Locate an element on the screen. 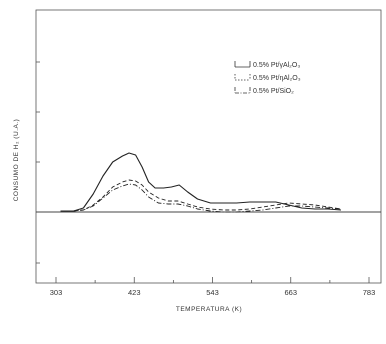 Image resolution: width=386 pixels, height=344 pixels. legend-entry-3: 0.5% Pt/SiO₂ is located at coordinates (264, 91).